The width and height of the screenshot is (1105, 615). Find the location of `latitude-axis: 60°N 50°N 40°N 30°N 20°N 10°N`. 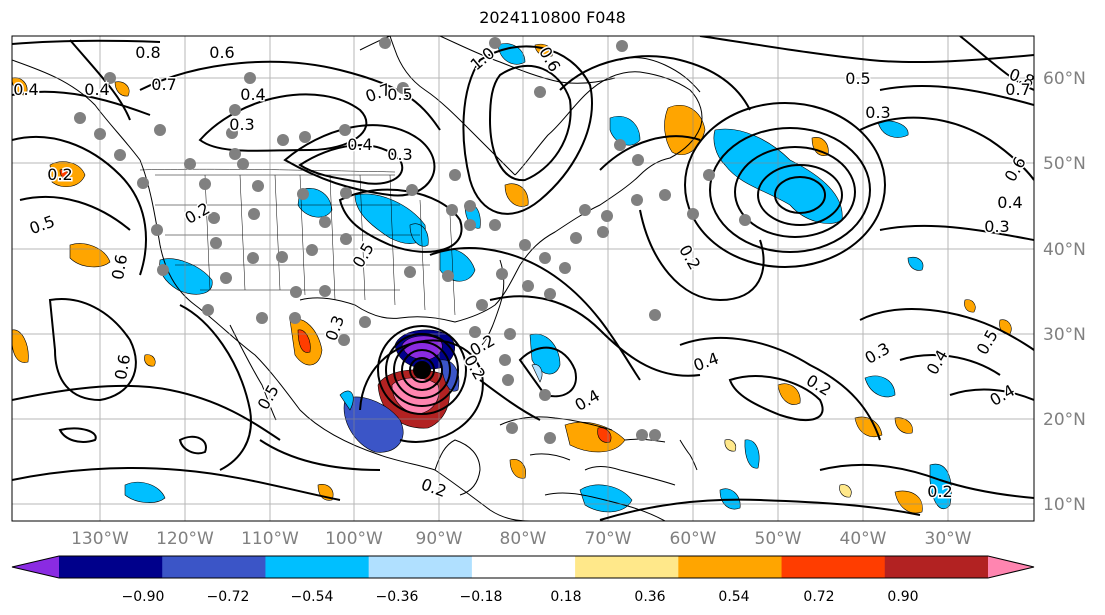

latitude-axis: 60°N 50°N 40°N 30°N 20°N 10°N is located at coordinates (1064, 292).